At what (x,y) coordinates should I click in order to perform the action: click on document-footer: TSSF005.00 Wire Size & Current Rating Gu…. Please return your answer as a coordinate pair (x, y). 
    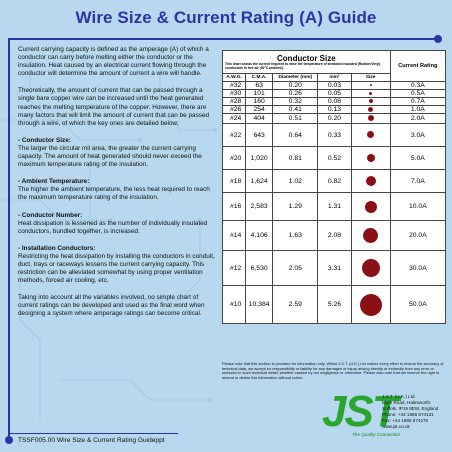
    Looking at the image, I should click on (91, 440).